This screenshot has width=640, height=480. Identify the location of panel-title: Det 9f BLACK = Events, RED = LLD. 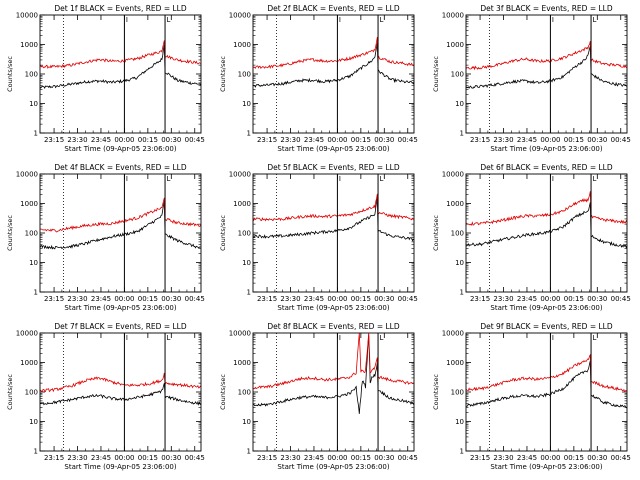
(546, 326).